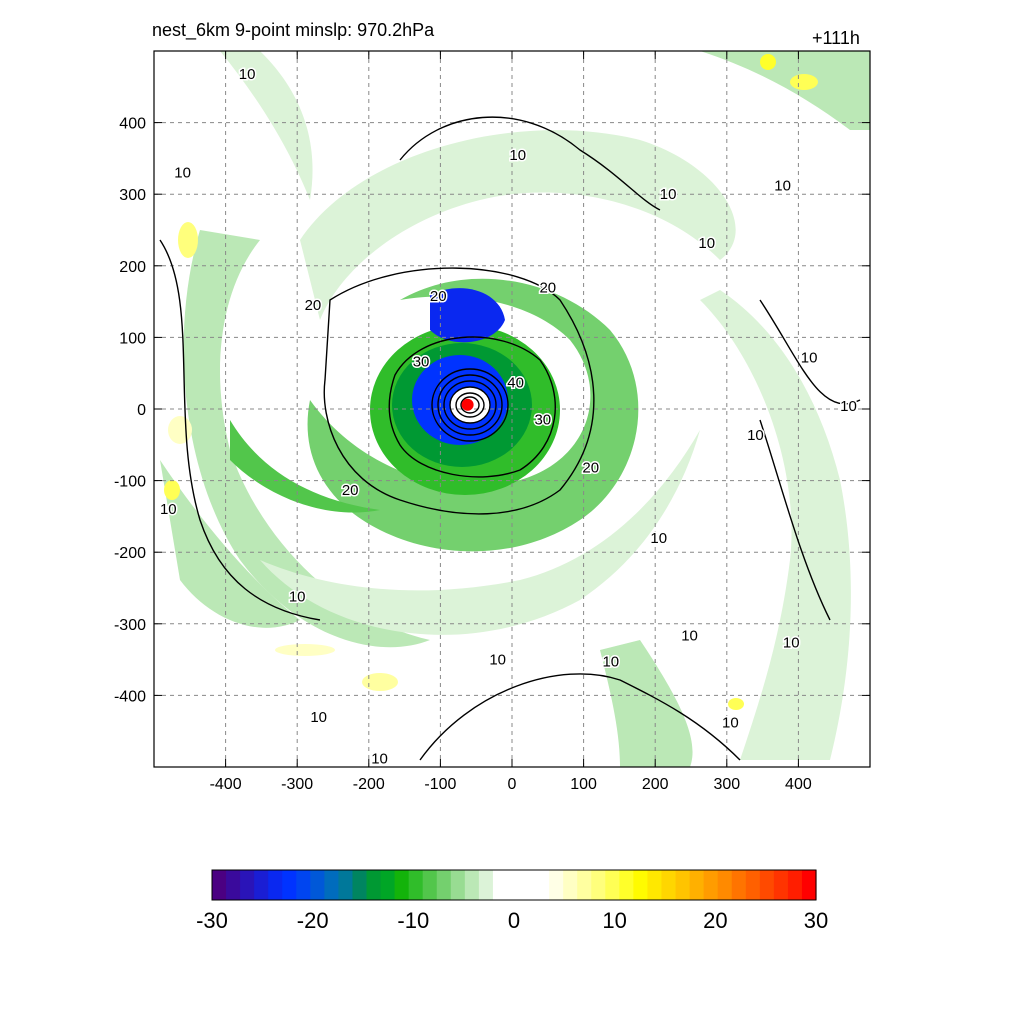 The image size is (1024, 1024). I want to click on colorbar-tick-labels: -30 -20 -10 0 10 20 30, so click(512, 920).